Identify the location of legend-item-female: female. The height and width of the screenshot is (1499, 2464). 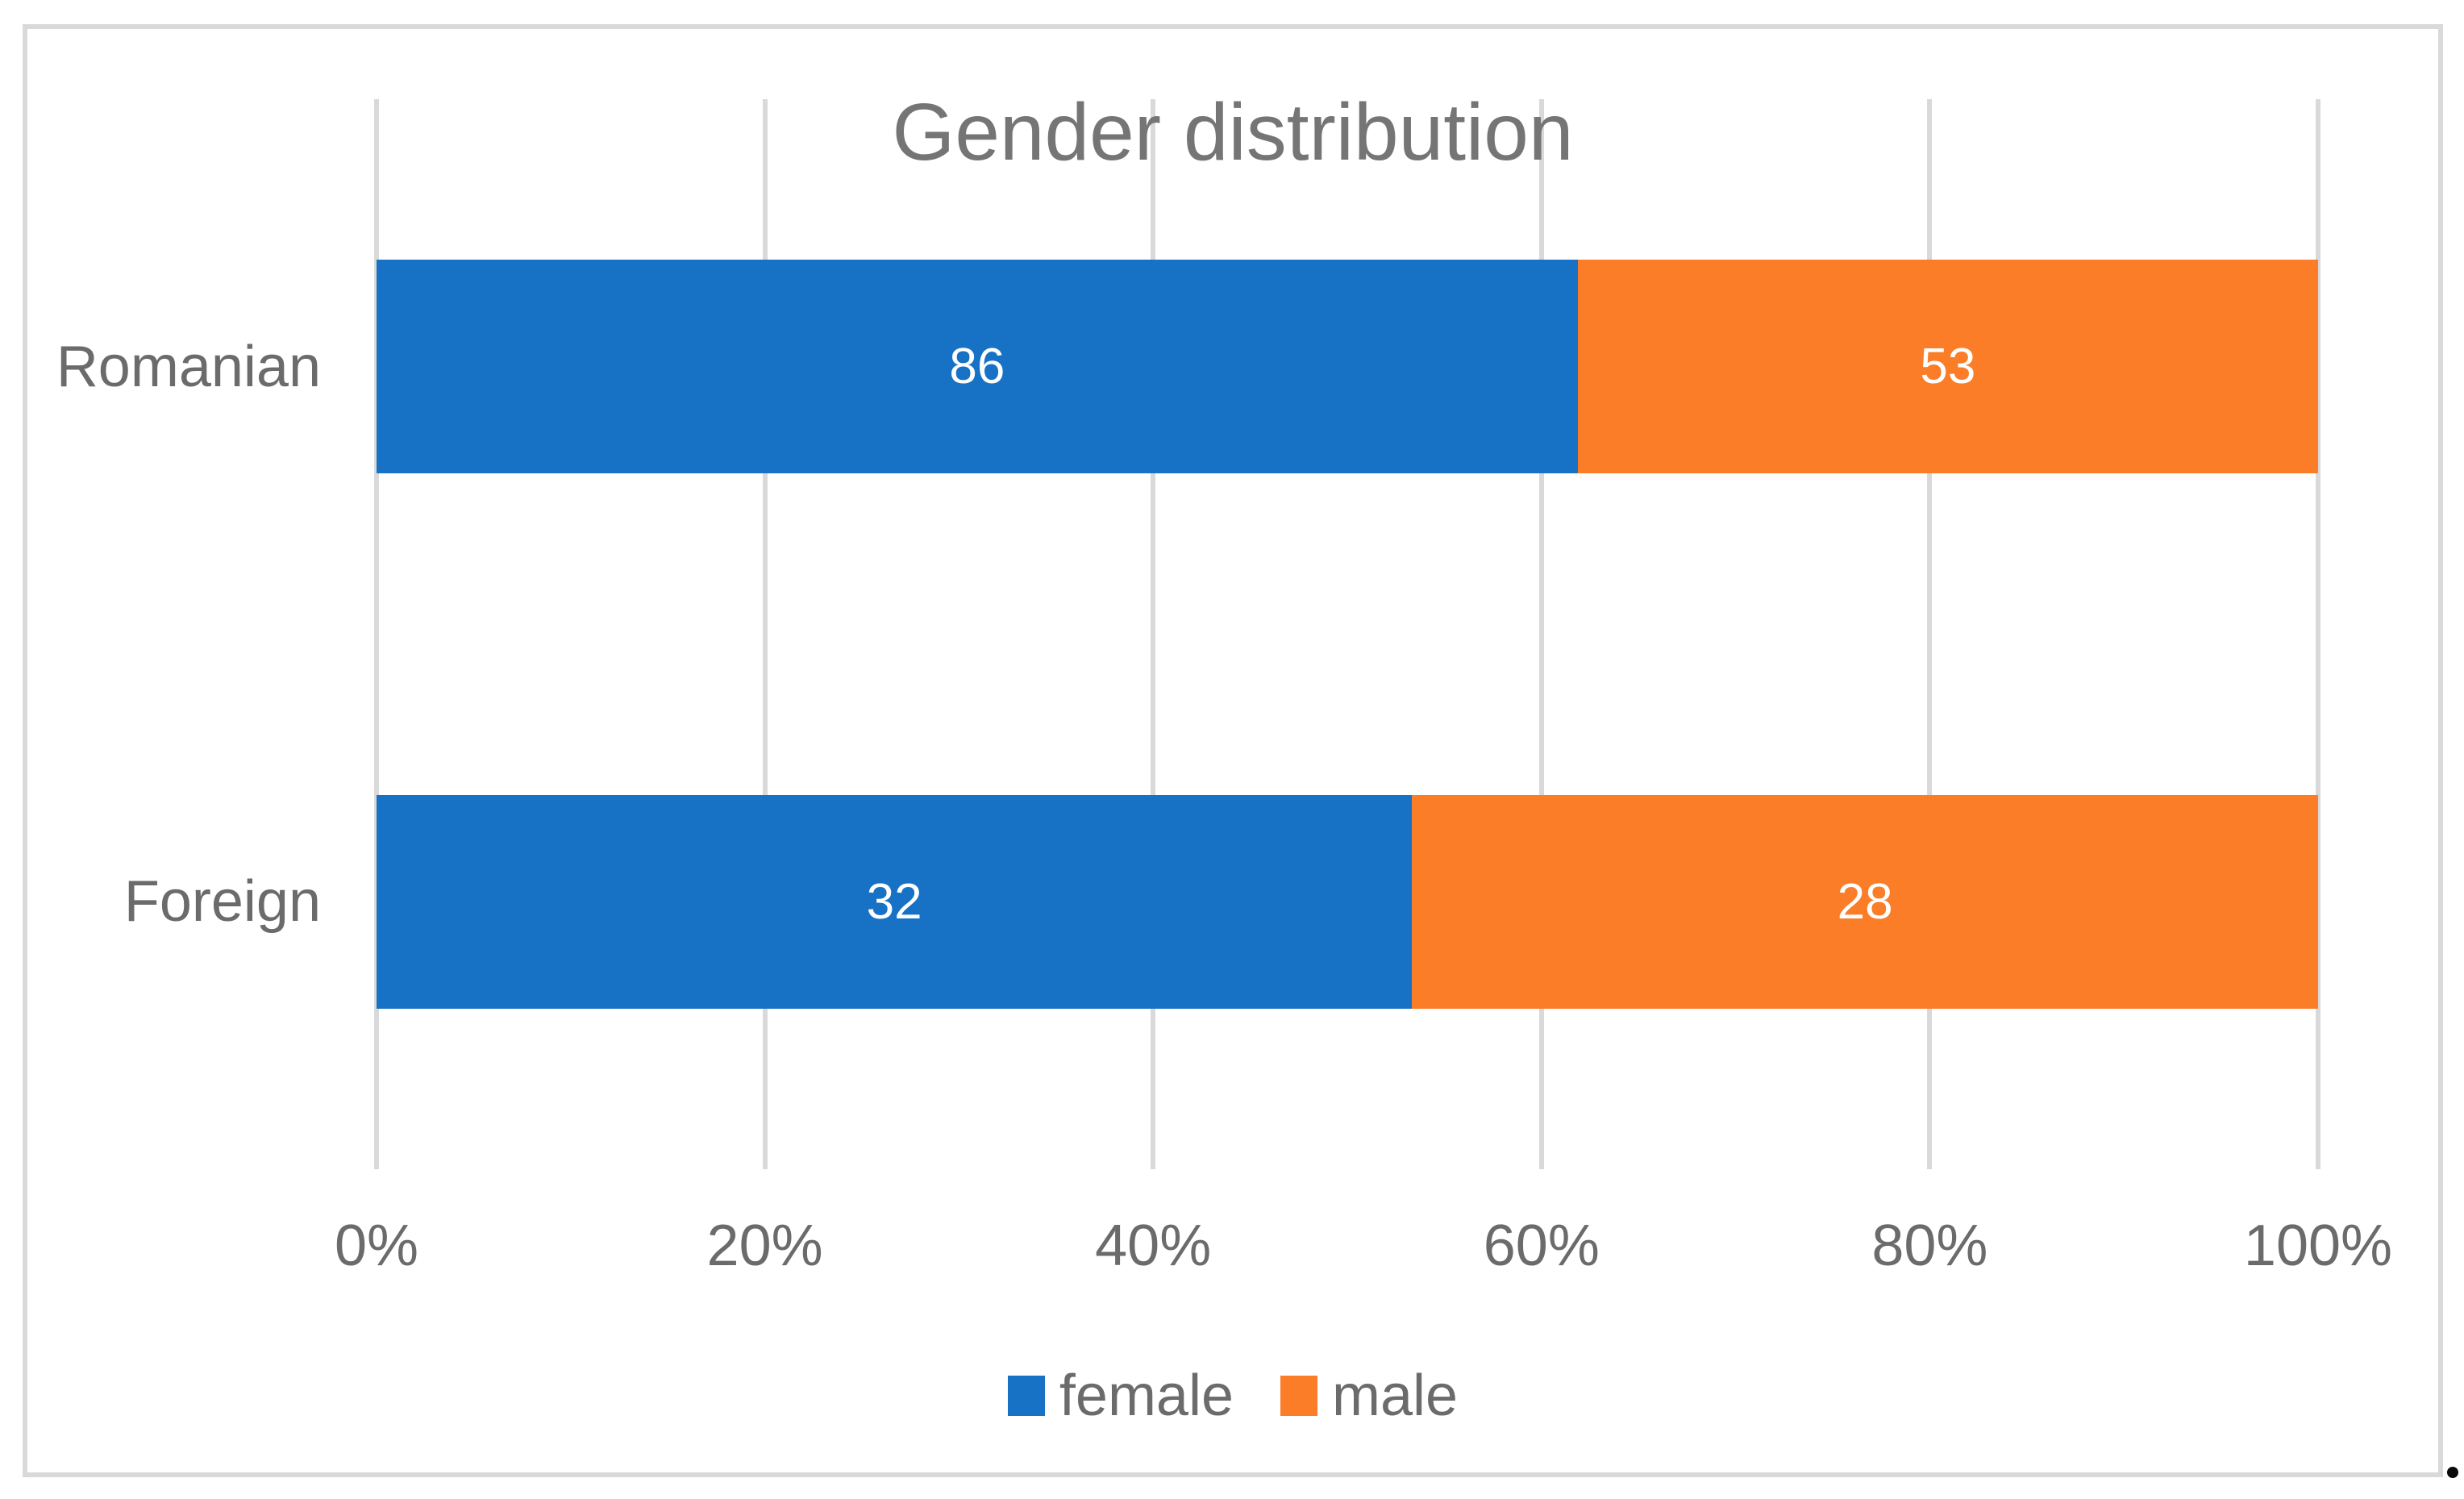
(1120, 1396).